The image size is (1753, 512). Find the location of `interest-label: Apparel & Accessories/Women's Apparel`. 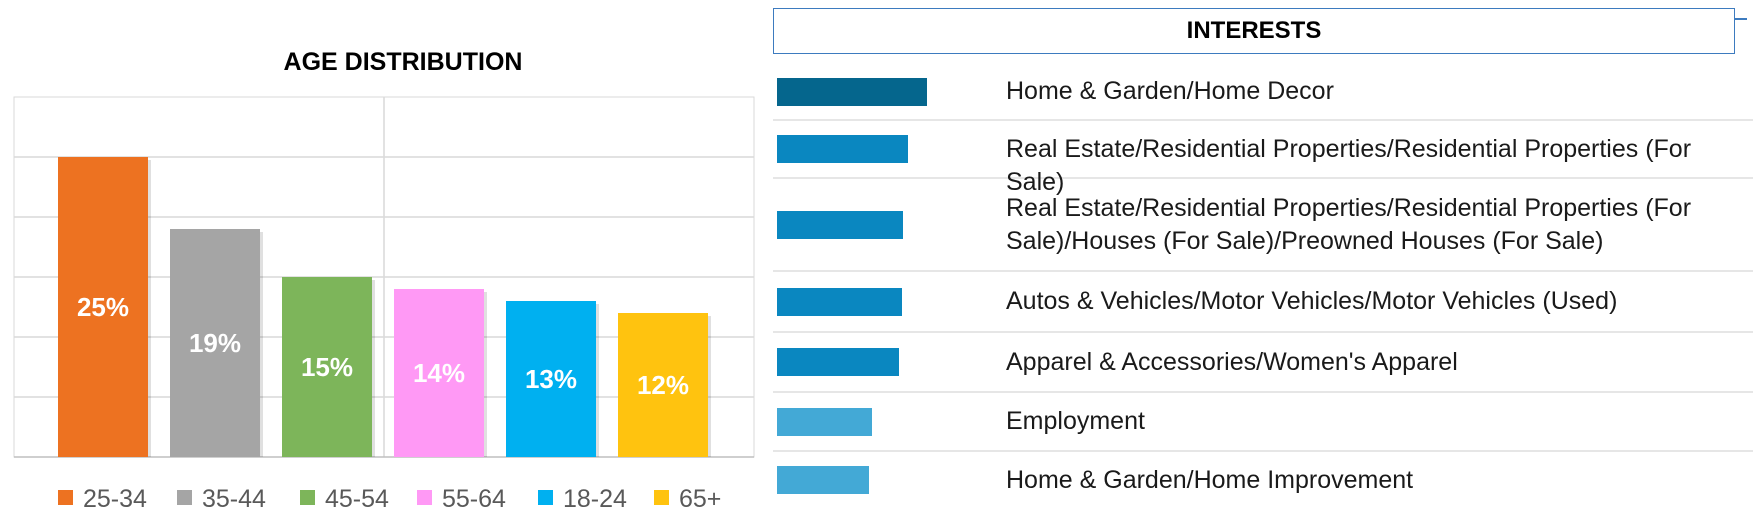

interest-label: Apparel & Accessories/Women's Apparel is located at coordinates (1232, 362).